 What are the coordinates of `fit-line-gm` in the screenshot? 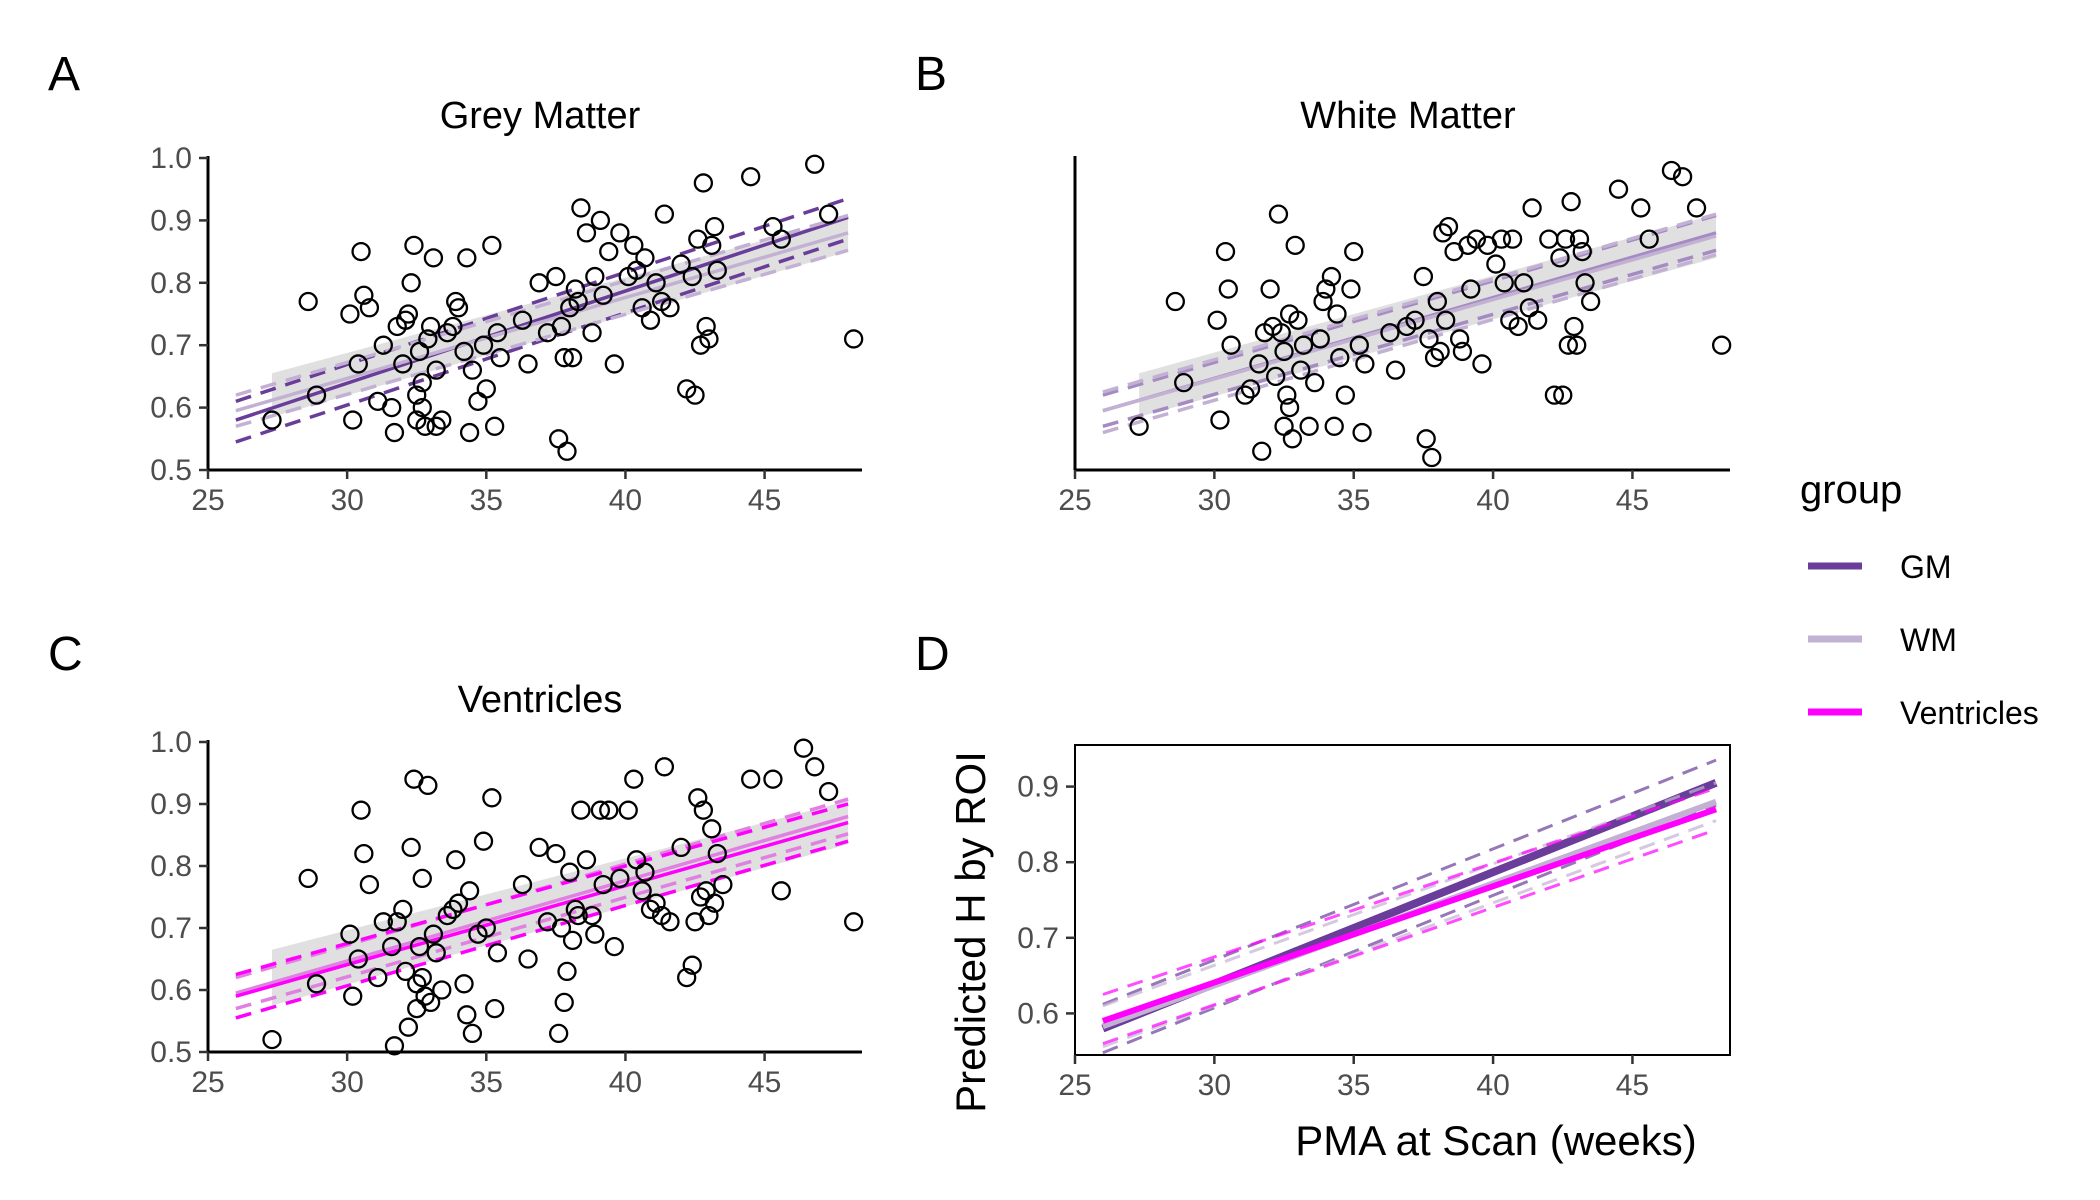 It's located at (542, 318).